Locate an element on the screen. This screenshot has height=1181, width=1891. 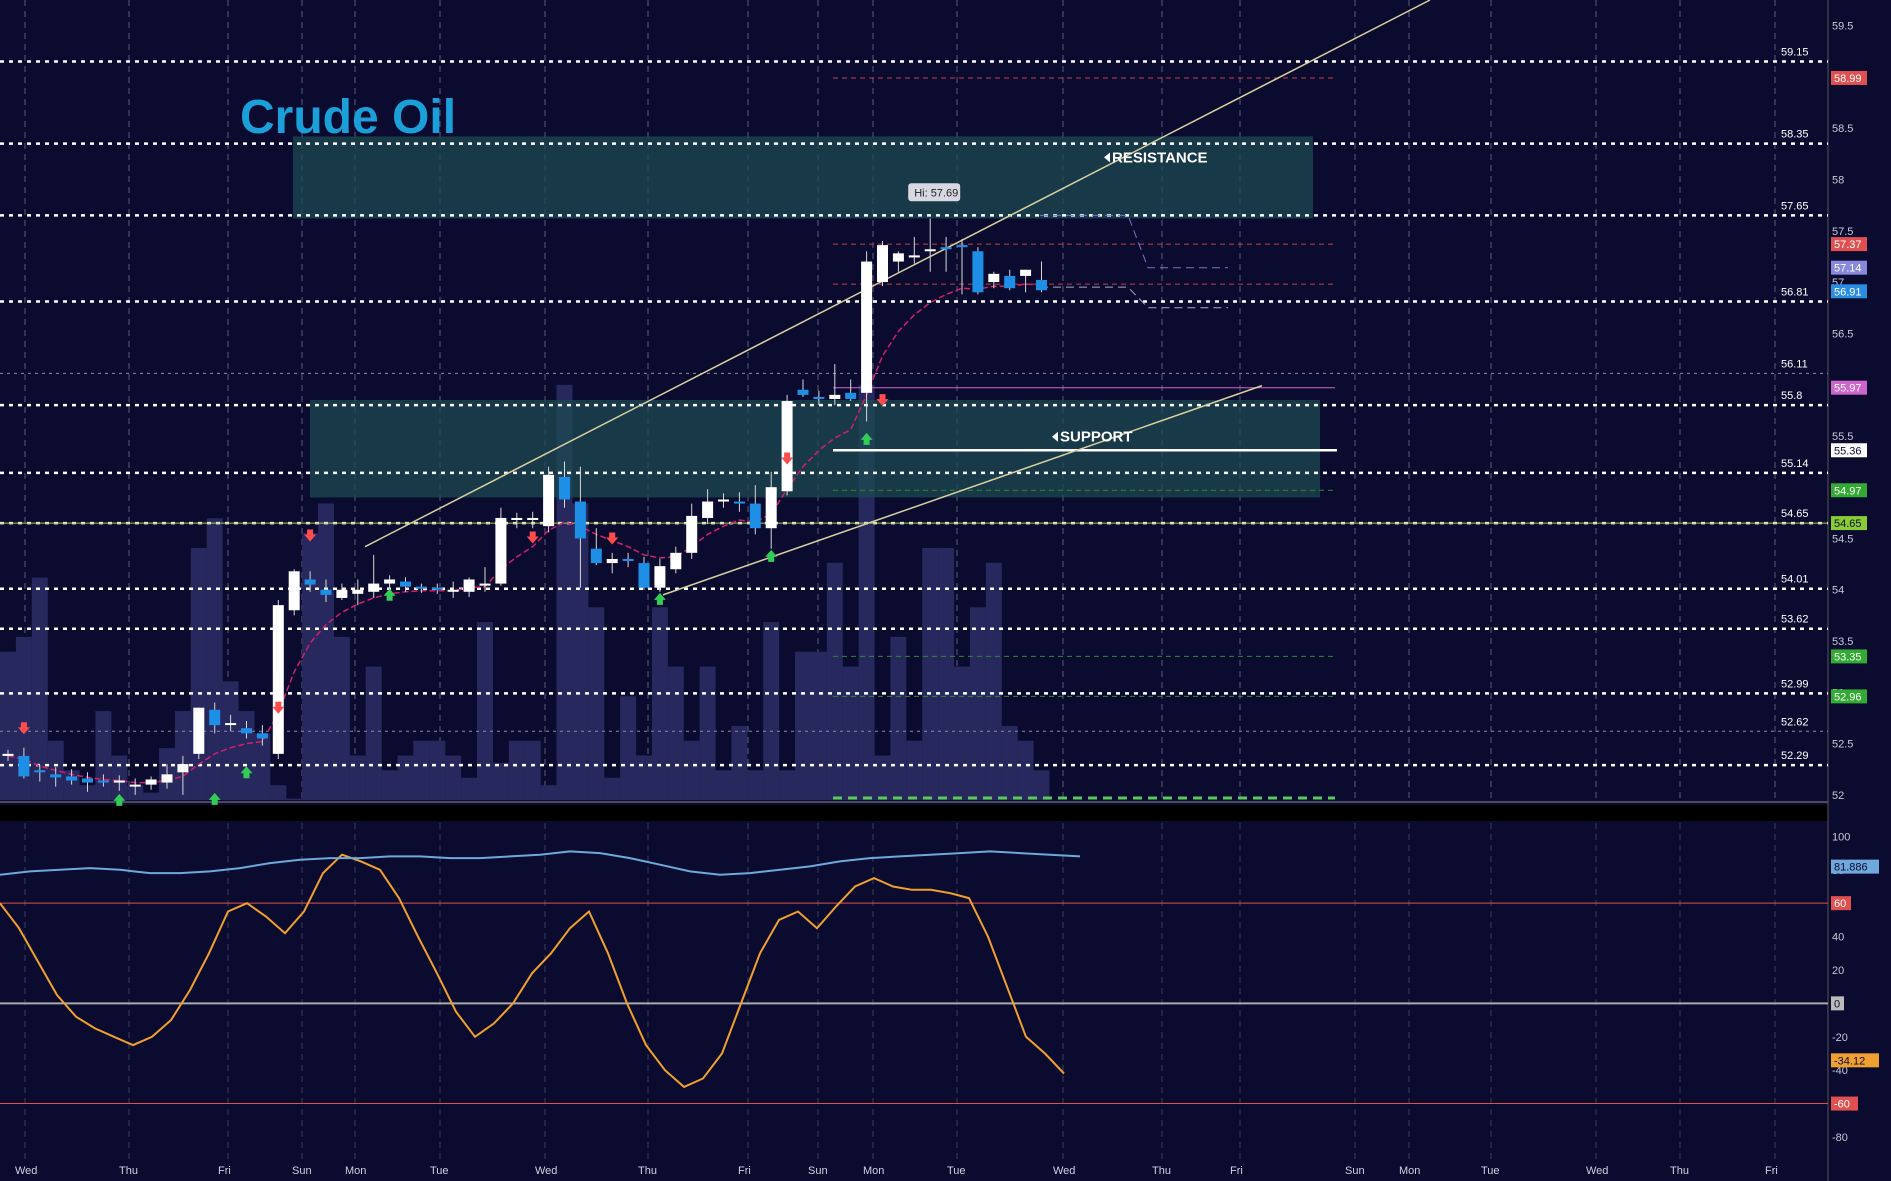
high-marker-label: Hi: 57.69 is located at coordinates (936, 193).